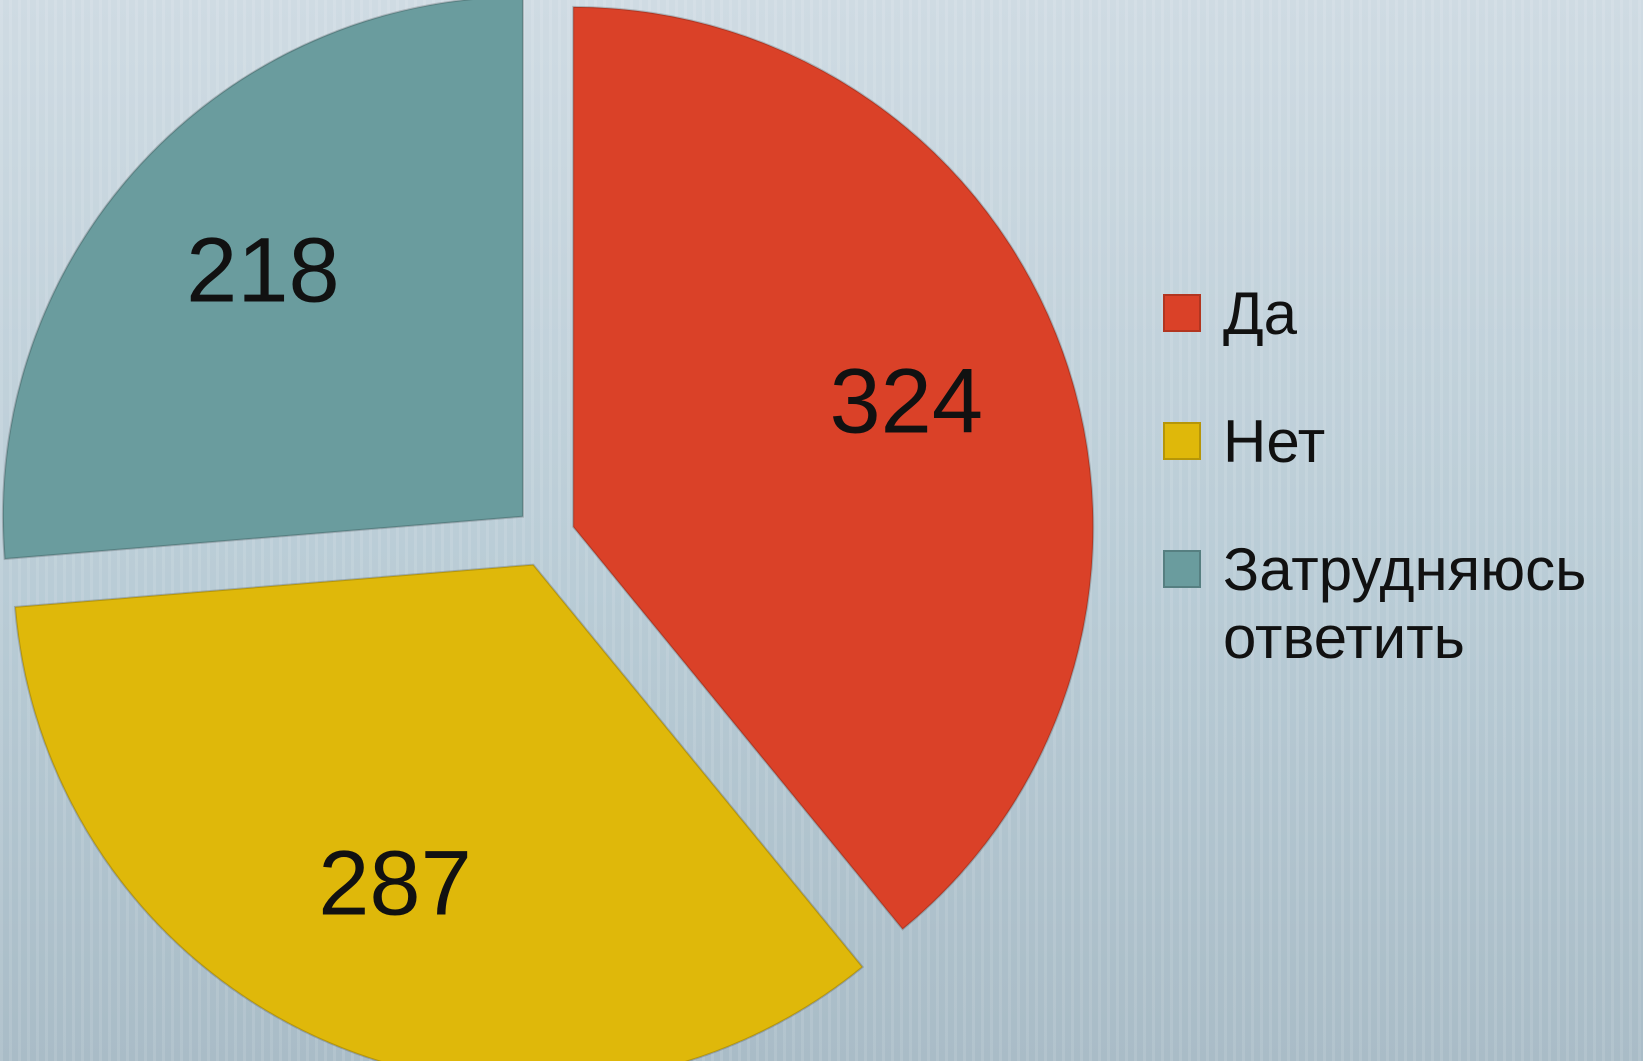  Describe the element at coordinates (1398, 314) in the screenshot. I see `legend-item: Да` at that location.